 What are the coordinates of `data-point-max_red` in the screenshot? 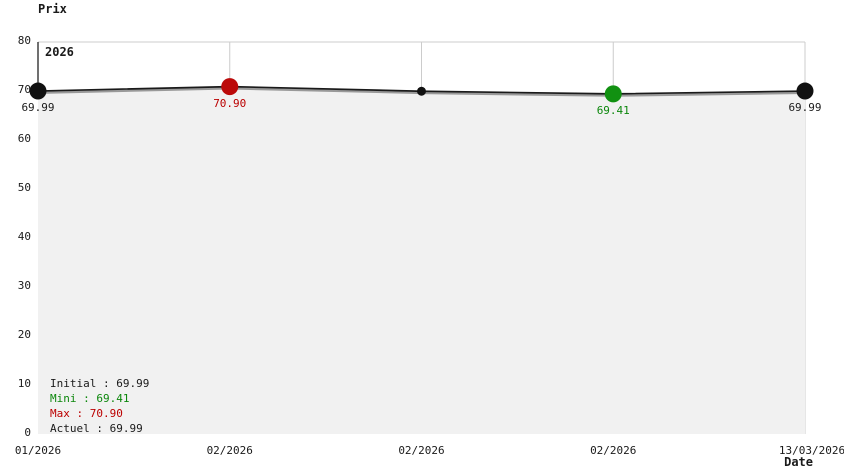 It's located at (230, 87).